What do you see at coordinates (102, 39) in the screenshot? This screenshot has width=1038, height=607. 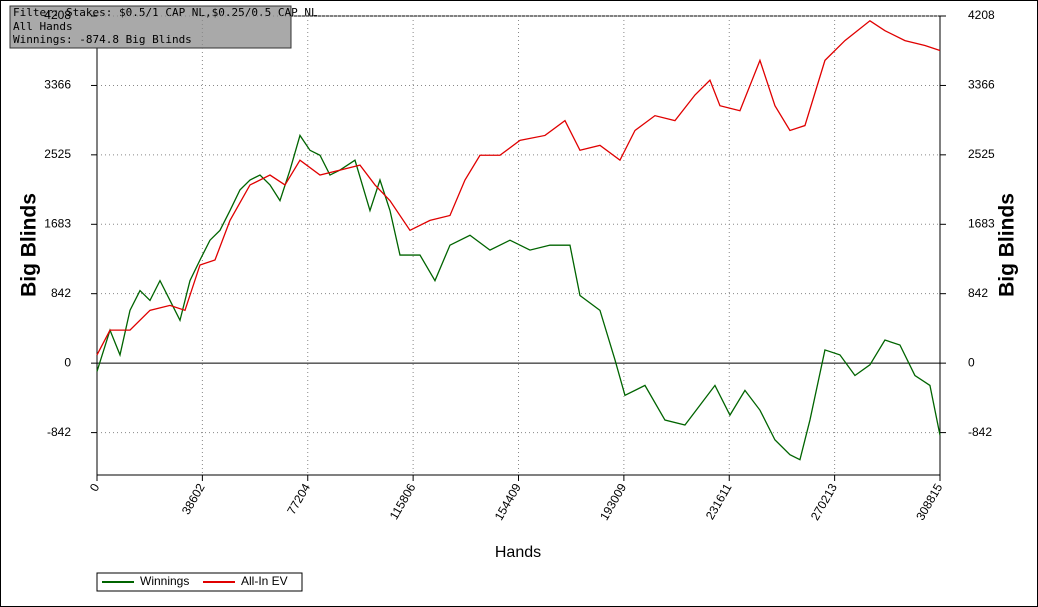 I see `filter-line: Winnings: -874.8 Big Blinds` at bounding box center [102, 39].